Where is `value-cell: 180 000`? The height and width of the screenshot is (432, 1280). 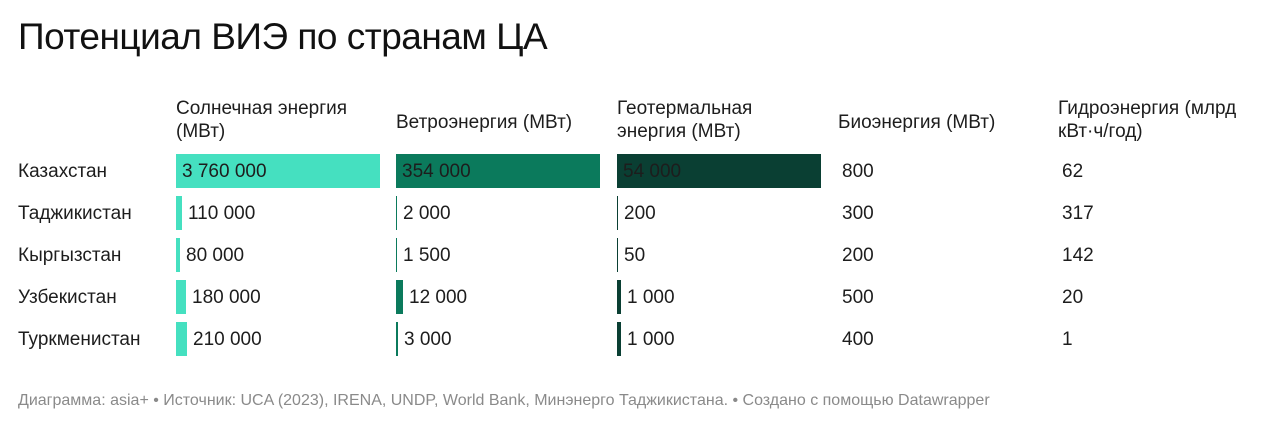
value-cell: 180 000 is located at coordinates (226, 297).